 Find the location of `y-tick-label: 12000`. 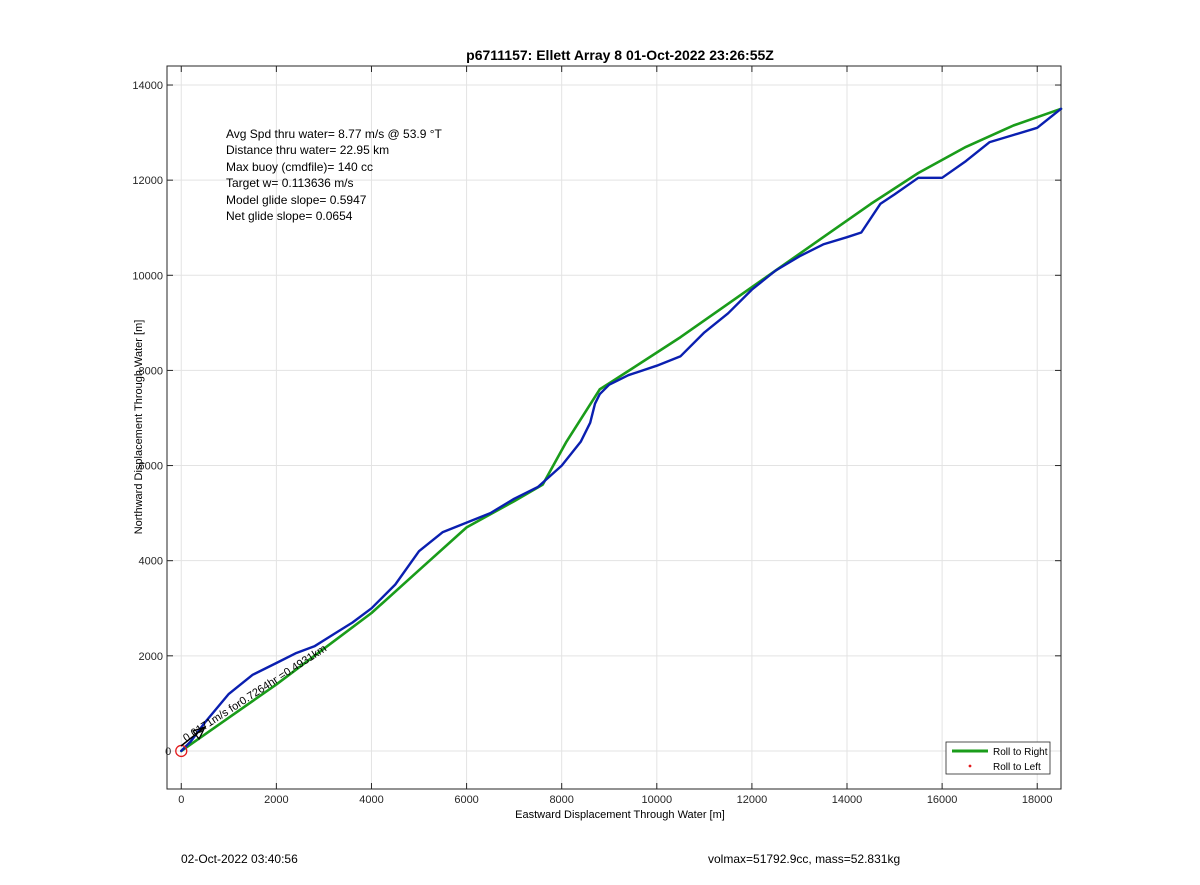

y-tick-label: 12000 is located at coordinates (147, 181).